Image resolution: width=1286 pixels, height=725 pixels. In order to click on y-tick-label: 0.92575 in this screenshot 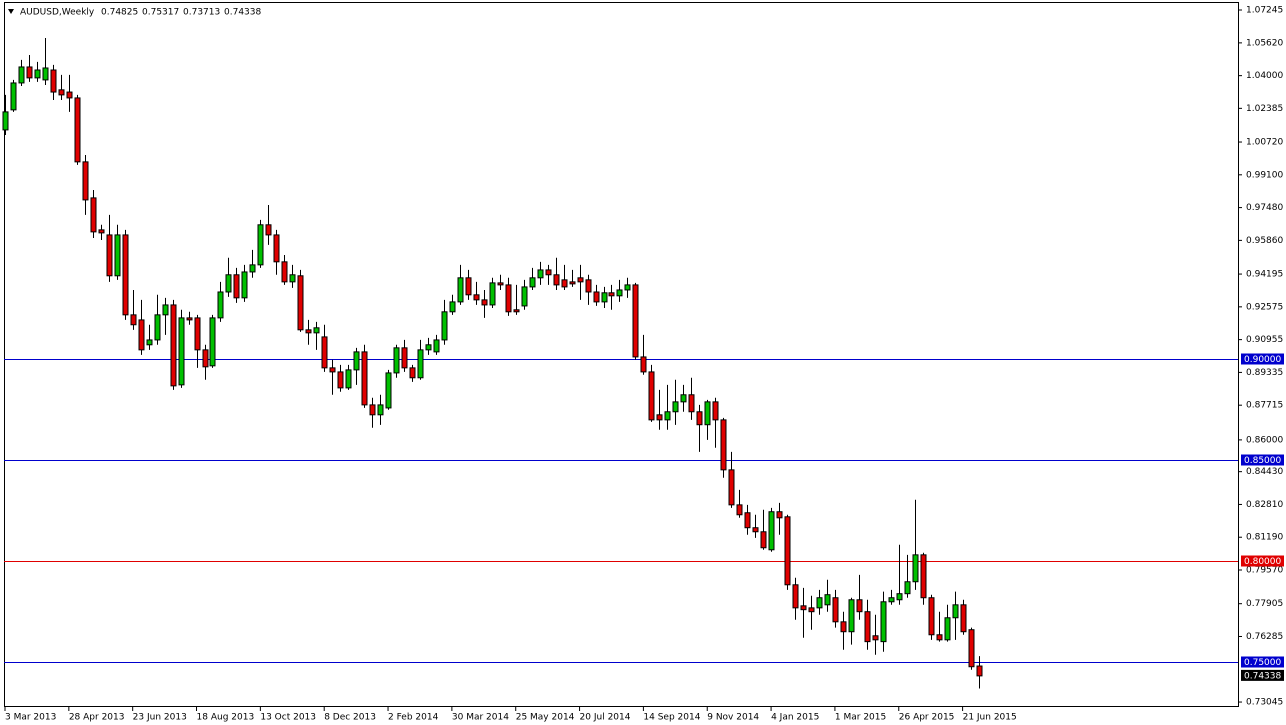, I will do `click(1264, 307)`.